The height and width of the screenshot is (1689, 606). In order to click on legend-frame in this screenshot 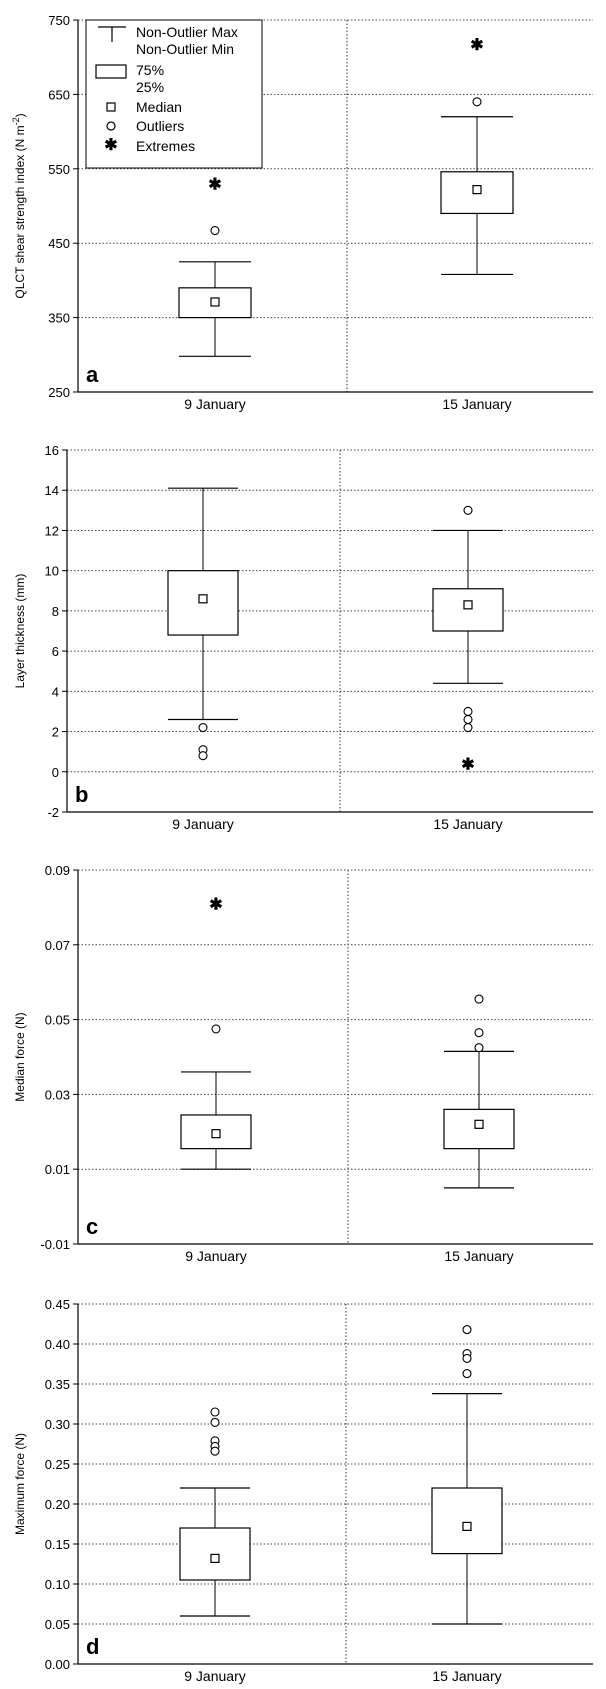, I will do `click(174, 94)`.